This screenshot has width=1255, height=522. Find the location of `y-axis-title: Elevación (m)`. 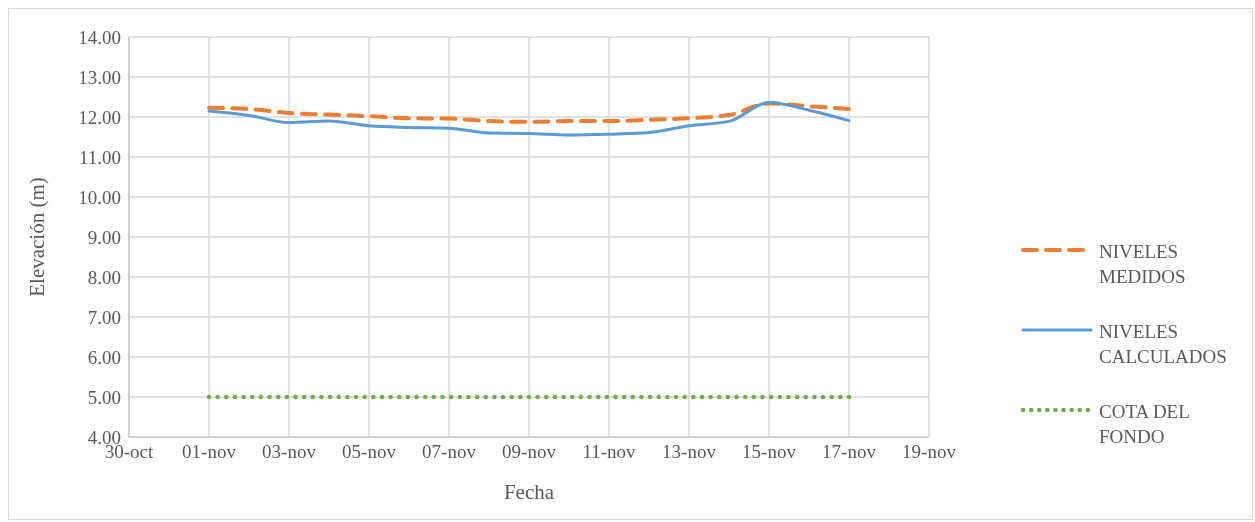

y-axis-title: Elevación (m) is located at coordinates (37, 237).